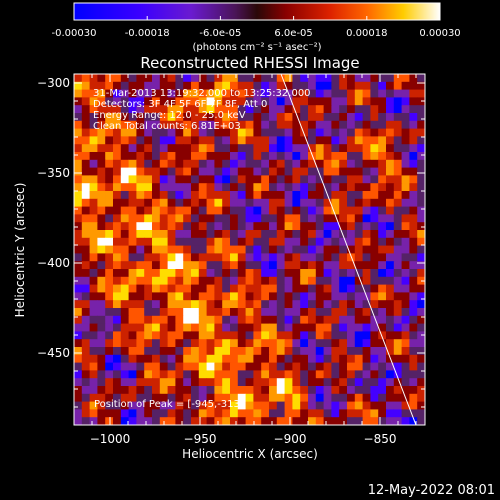 The width and height of the screenshot is (500, 500). Describe the element at coordinates (202, 93) in the screenshot. I see `annotation-time: 31-Mar-2013 13:19:32.000 to 13:25:32.000` at that location.